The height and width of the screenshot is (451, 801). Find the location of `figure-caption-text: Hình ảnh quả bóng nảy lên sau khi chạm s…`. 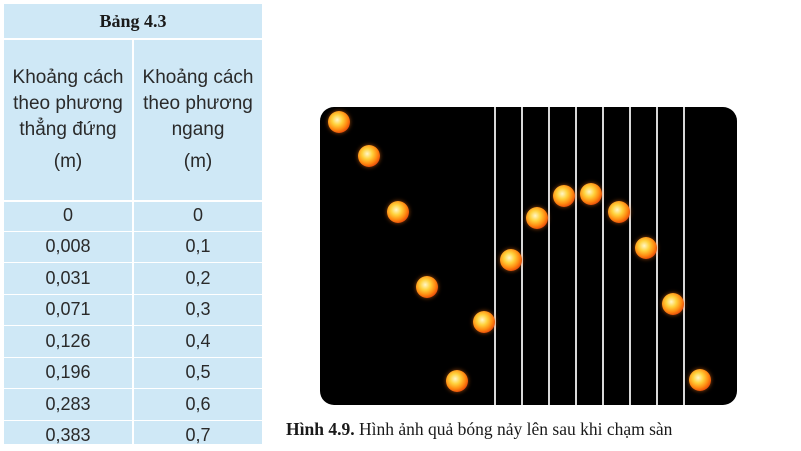

figure-caption-text: Hình ảnh quả bóng nảy lên sau khi chạm s… is located at coordinates (514, 429).